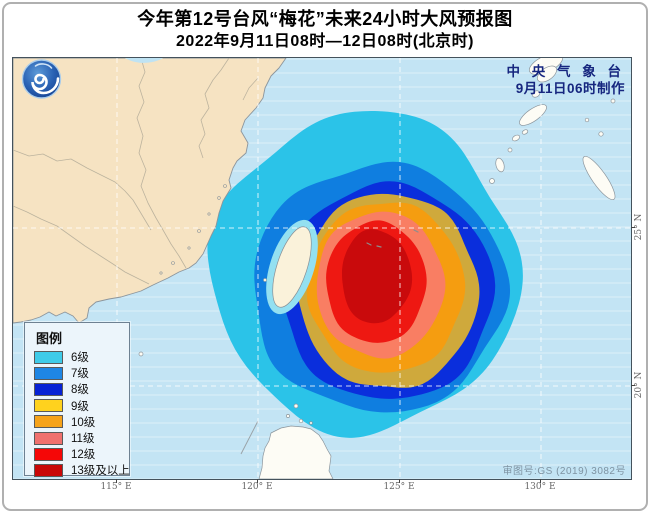 The height and width of the screenshot is (513, 650). I want to click on legend: 图例 6级 7级 8级 9级 10级 11级 12级 13级及以上, so click(77, 400).